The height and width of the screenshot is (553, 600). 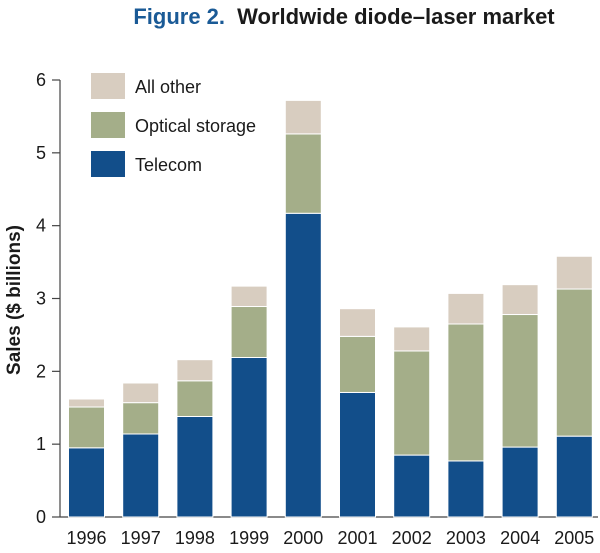 What do you see at coordinates (357, 322) in the screenshot?
I see `bar-all-other-2001` at bounding box center [357, 322].